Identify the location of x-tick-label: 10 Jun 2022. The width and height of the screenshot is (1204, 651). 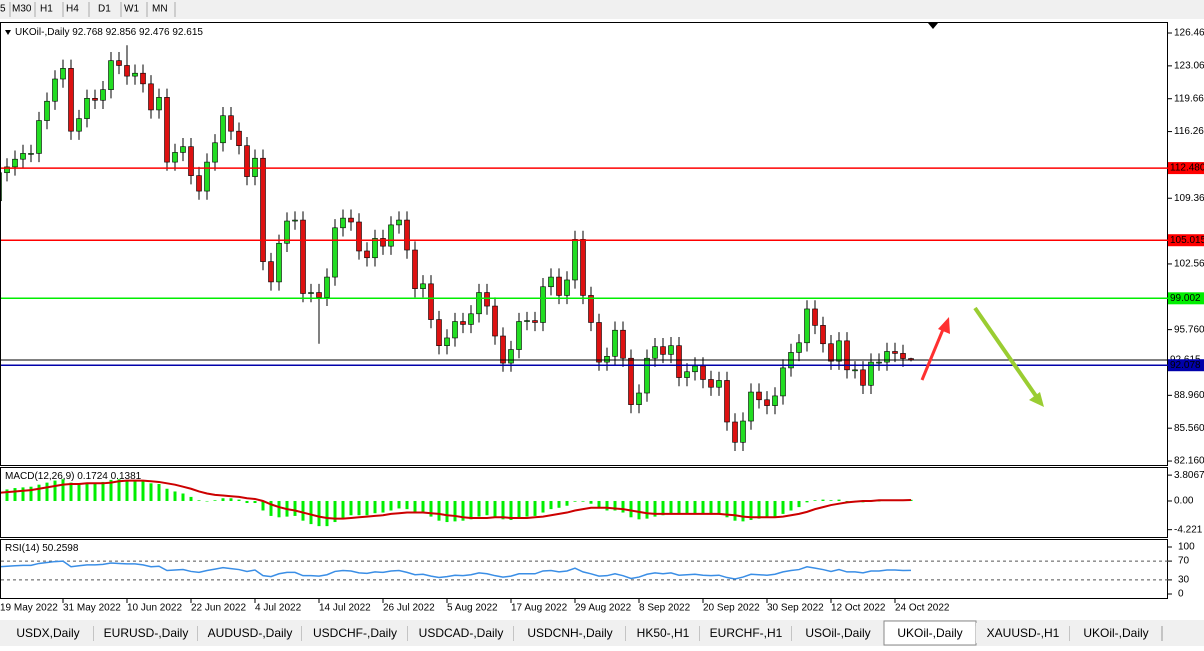
(154, 608).